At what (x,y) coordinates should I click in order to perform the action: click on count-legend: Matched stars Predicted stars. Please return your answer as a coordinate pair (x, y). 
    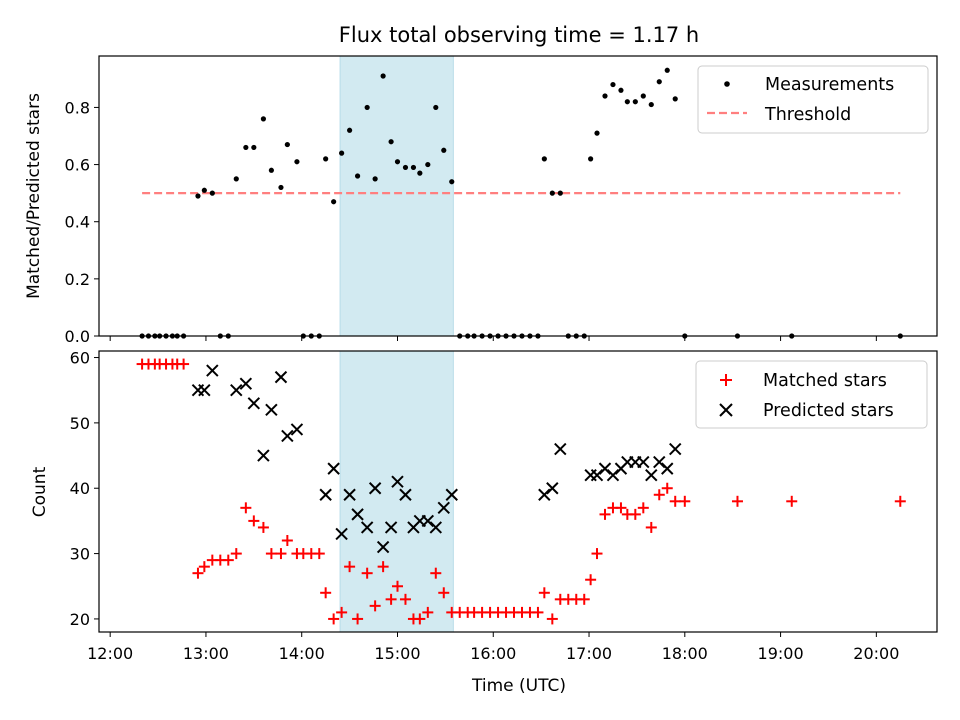
    Looking at the image, I should click on (811, 394).